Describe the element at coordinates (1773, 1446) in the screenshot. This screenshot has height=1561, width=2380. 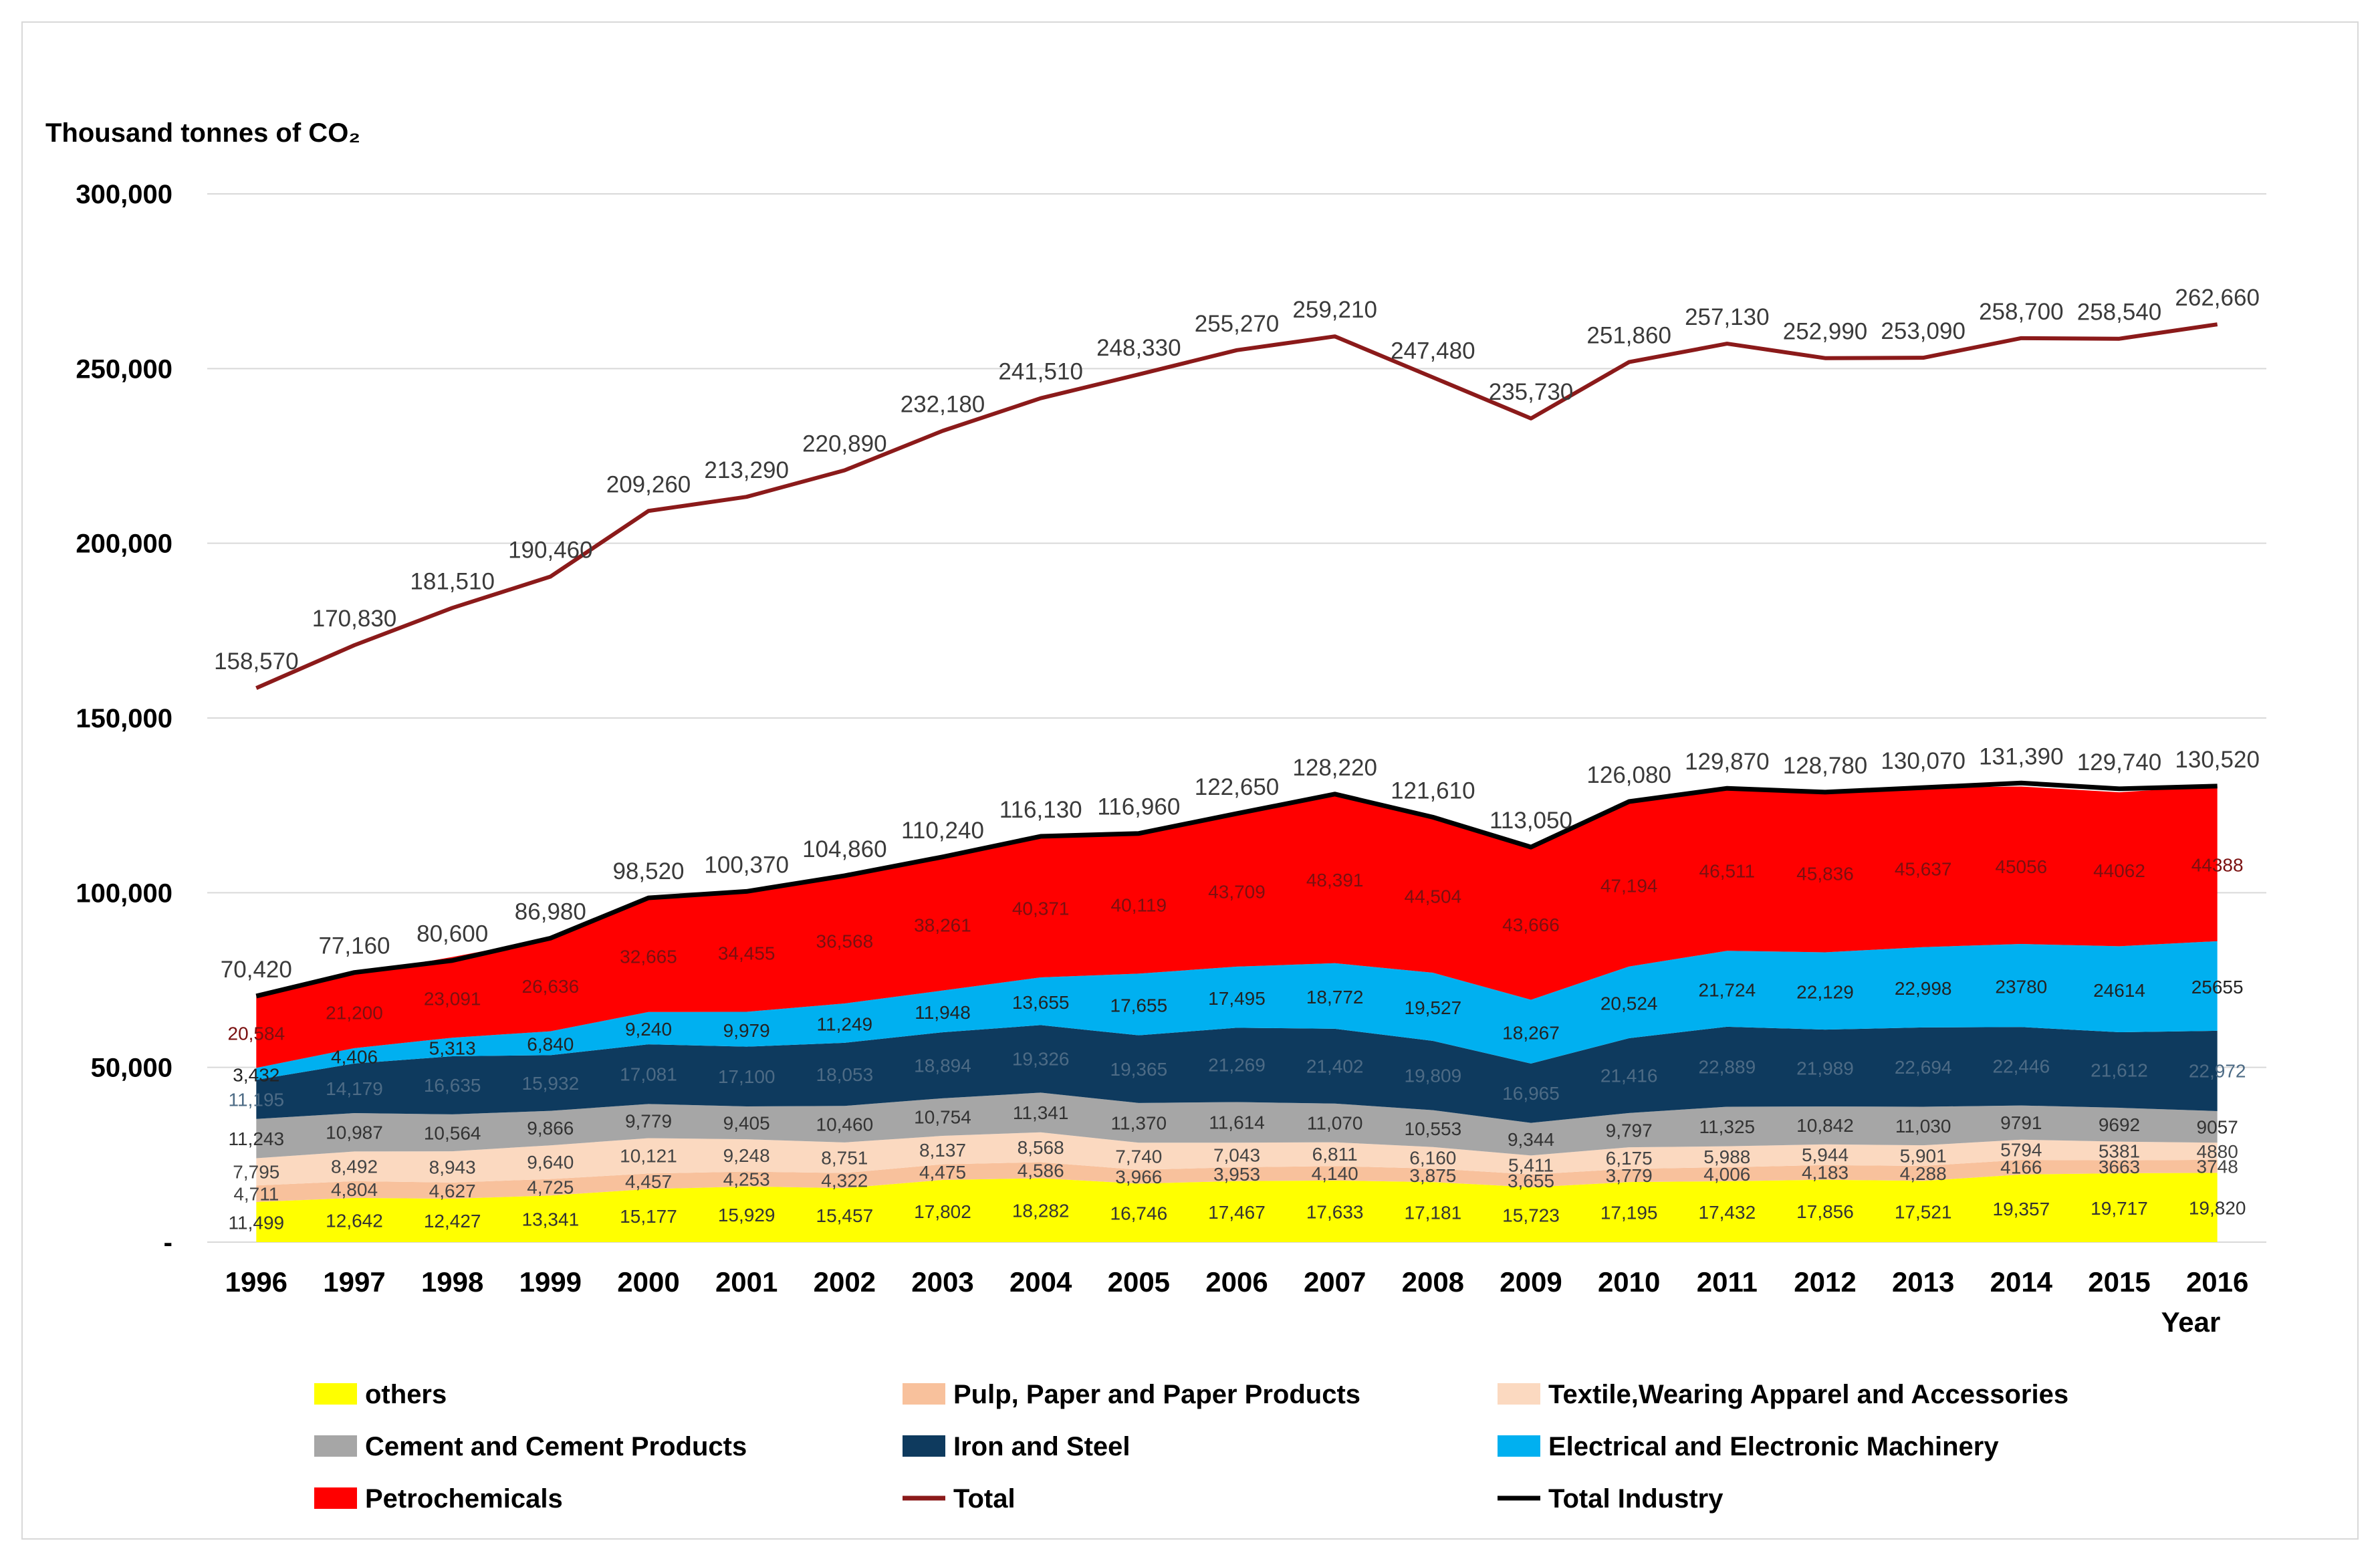
I see `legend-label-electrical-and-electronic-machinery: Electrical and Electronic Machinery` at that location.